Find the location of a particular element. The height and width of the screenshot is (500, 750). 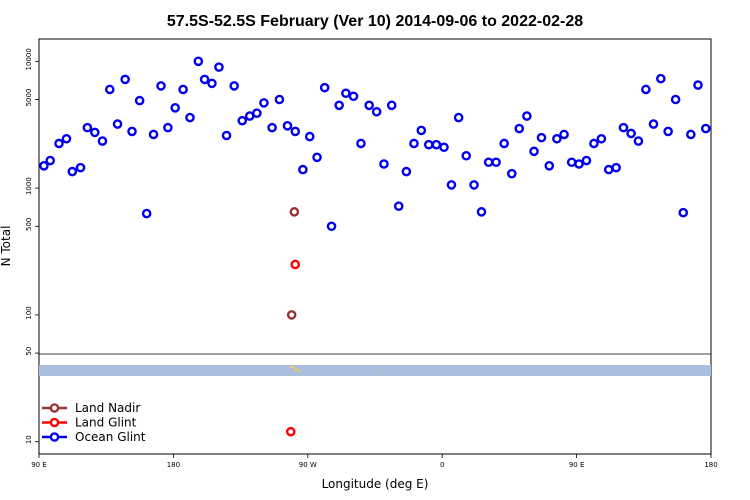

x-axis-label: Longitude (deg E) is located at coordinates (375, 484).